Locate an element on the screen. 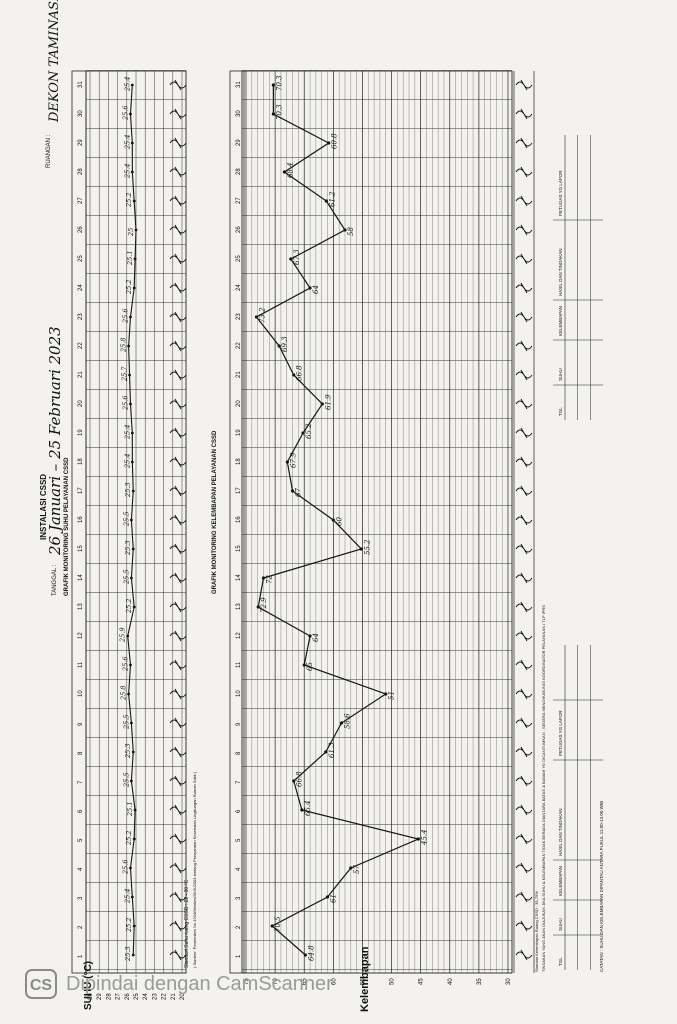 Image resolution: width=677 pixels, height=1024 pixels. day-label-humidity: 17 is located at coordinates (239, 490).